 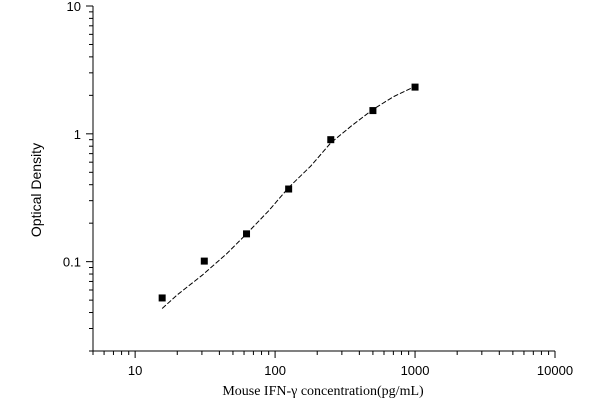 What do you see at coordinates (135, 370) in the screenshot?
I see `x-tick-label: 10` at bounding box center [135, 370].